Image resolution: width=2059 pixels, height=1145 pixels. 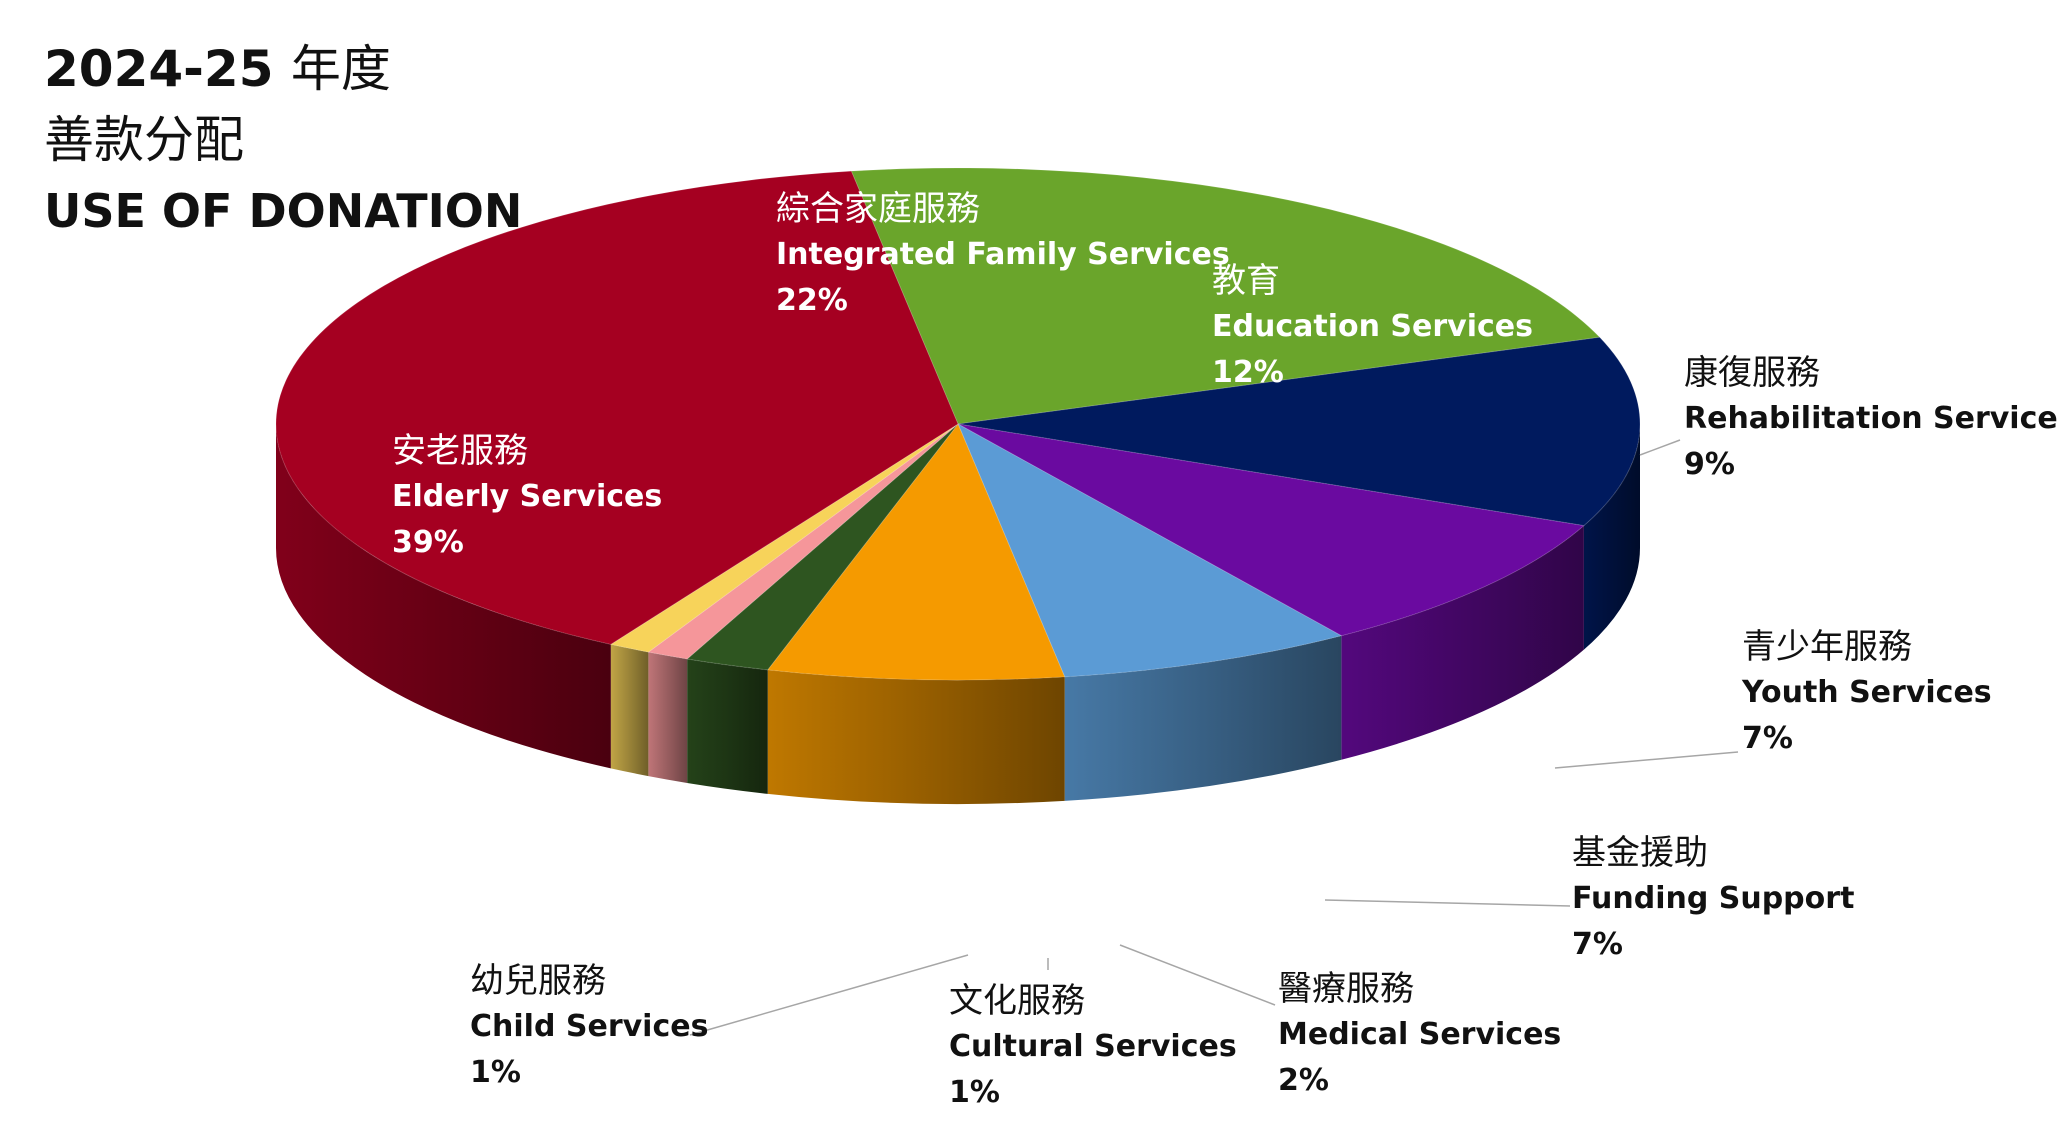 What do you see at coordinates (1611, 537) in the screenshot?
I see `slice-side-education` at bounding box center [1611, 537].